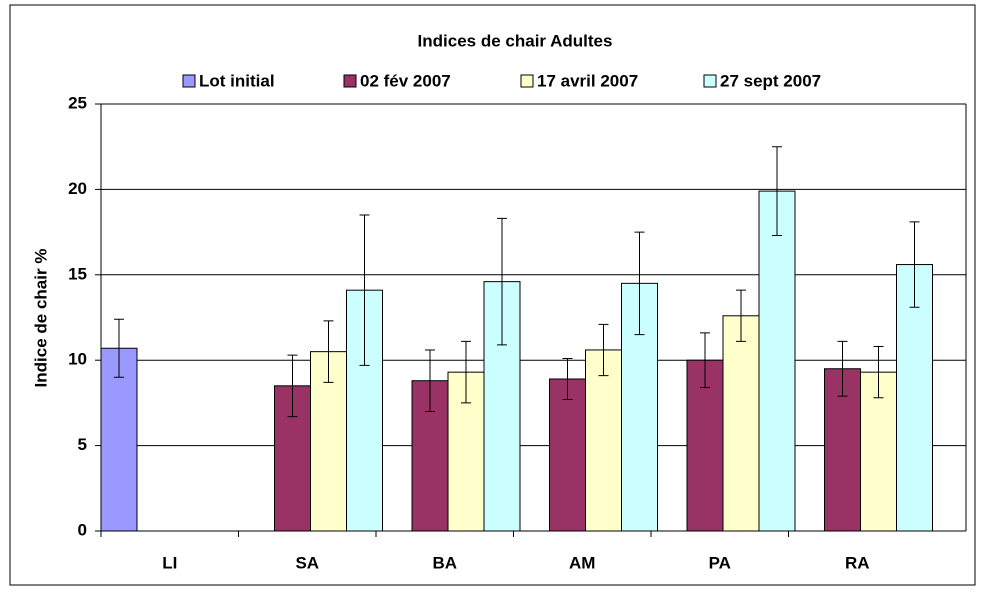  What do you see at coordinates (77, 273) in the screenshot?
I see `y-tick-label: 15` at bounding box center [77, 273].